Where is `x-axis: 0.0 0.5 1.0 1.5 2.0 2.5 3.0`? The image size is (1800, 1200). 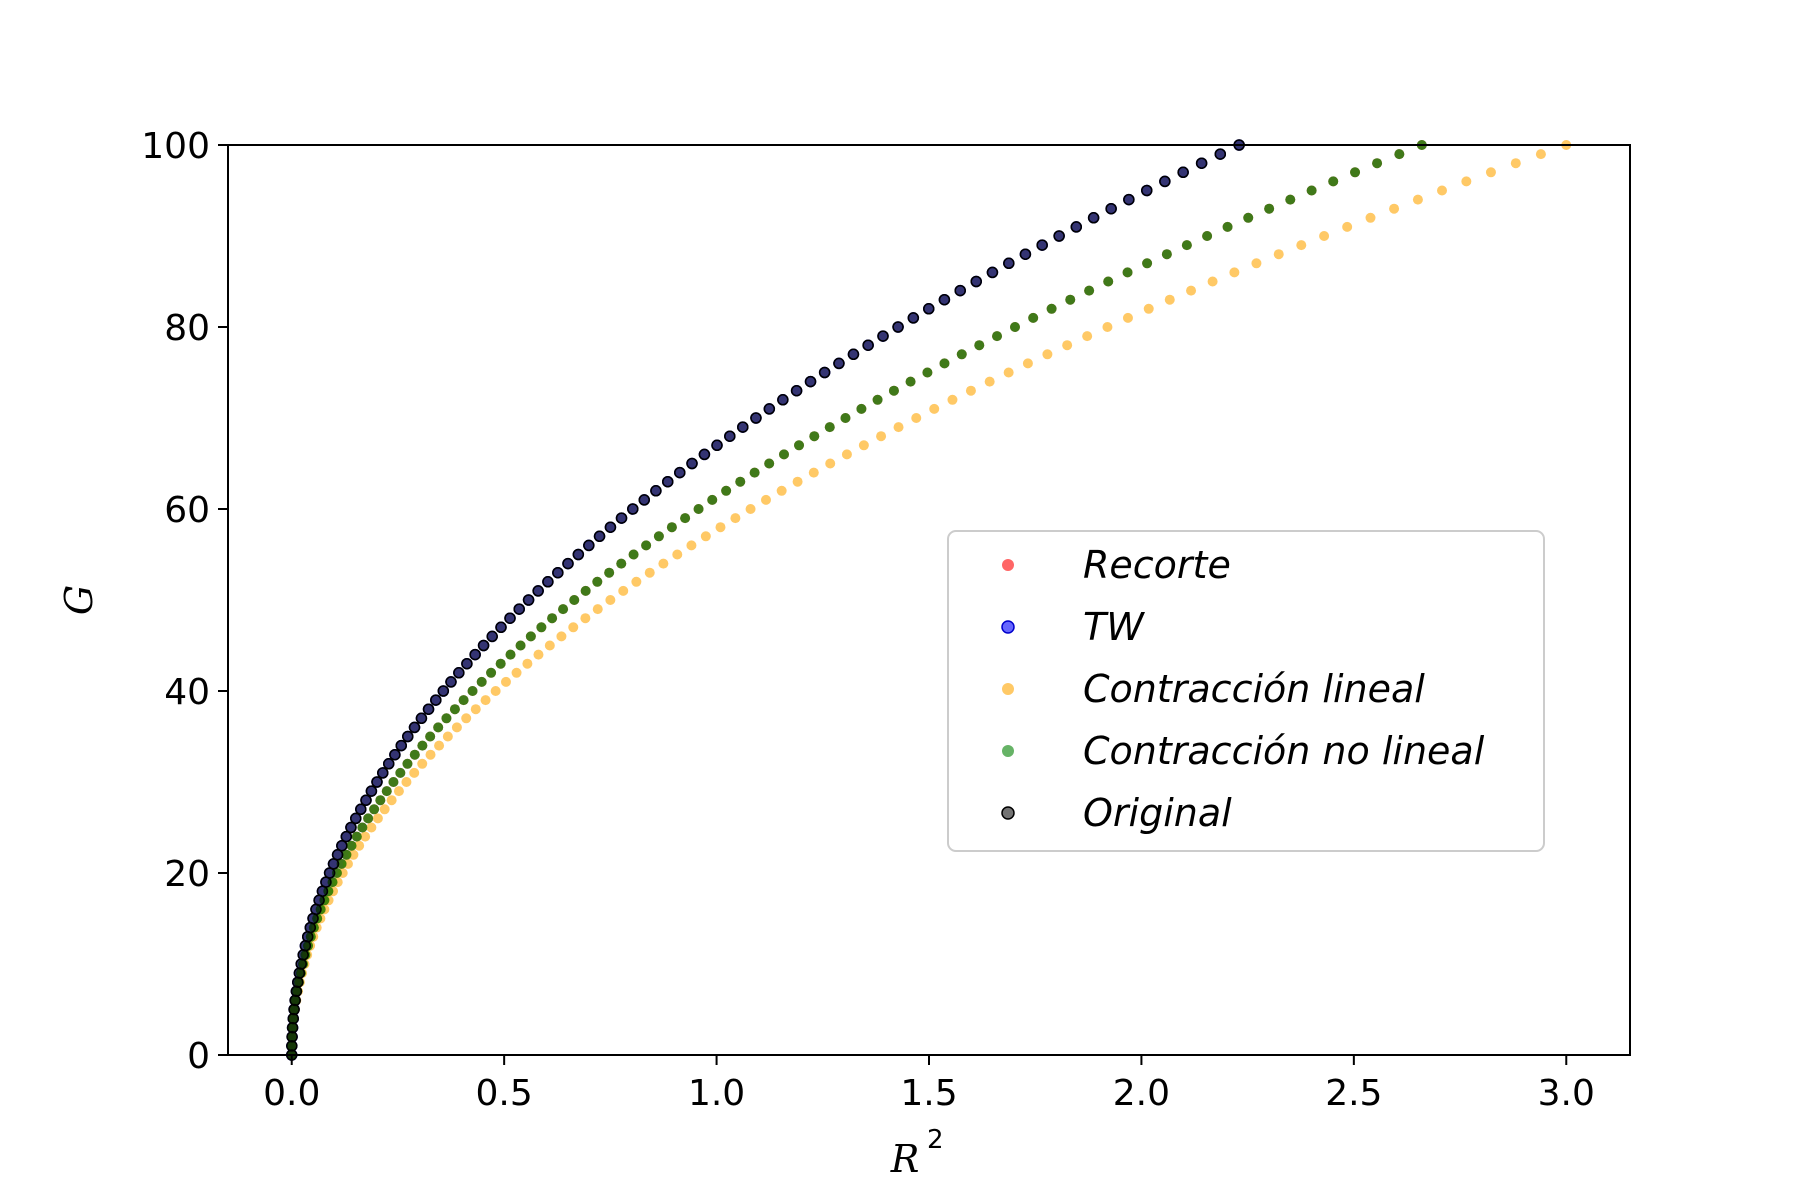
x-axis: 0.0 0.5 1.0 1.5 2.0 2.5 3.0 is located at coordinates (929, 1084).